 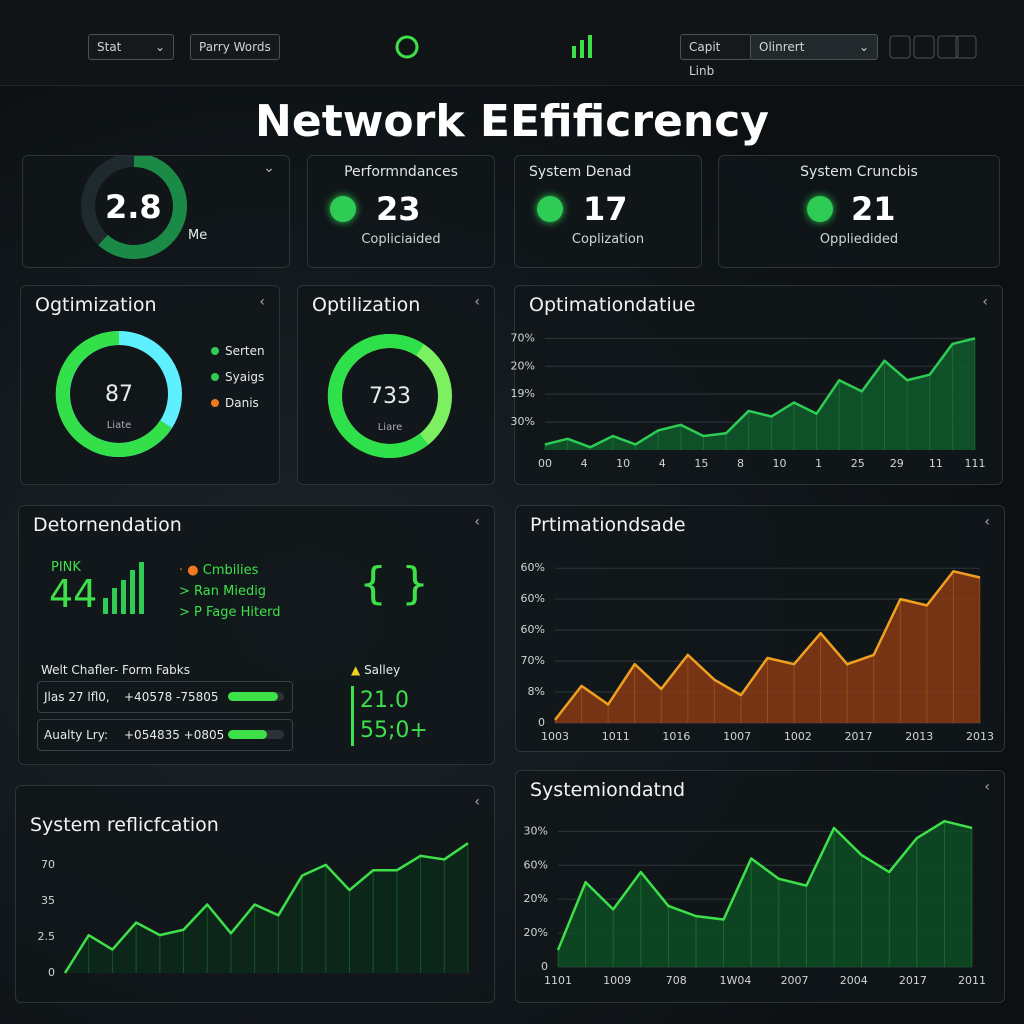 What do you see at coordinates (255, 894) in the screenshot?
I see `chart-panel: System reflicfcation ‹` at bounding box center [255, 894].